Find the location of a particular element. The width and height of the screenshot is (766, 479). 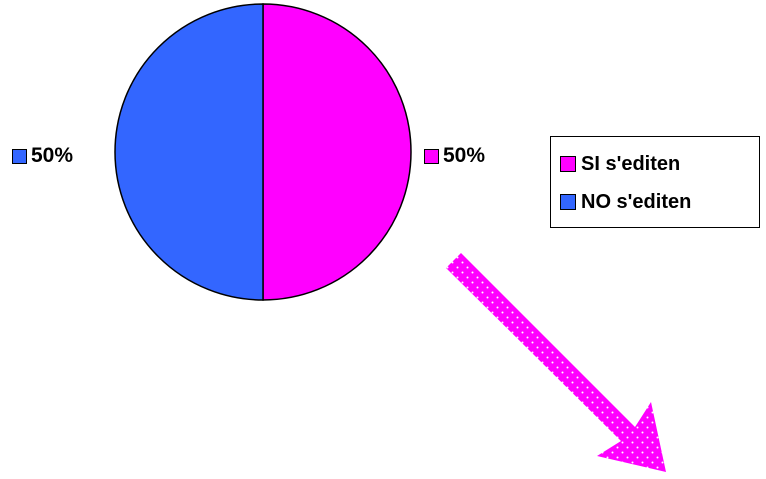

data-label-swatch-si is located at coordinates (431, 156).